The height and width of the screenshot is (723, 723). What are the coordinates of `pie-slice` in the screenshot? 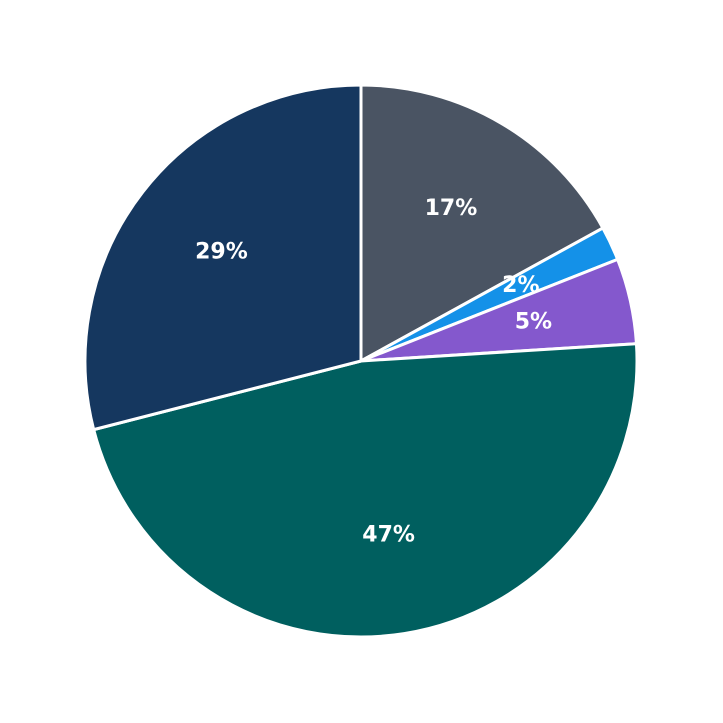 It's located at (482, 223).